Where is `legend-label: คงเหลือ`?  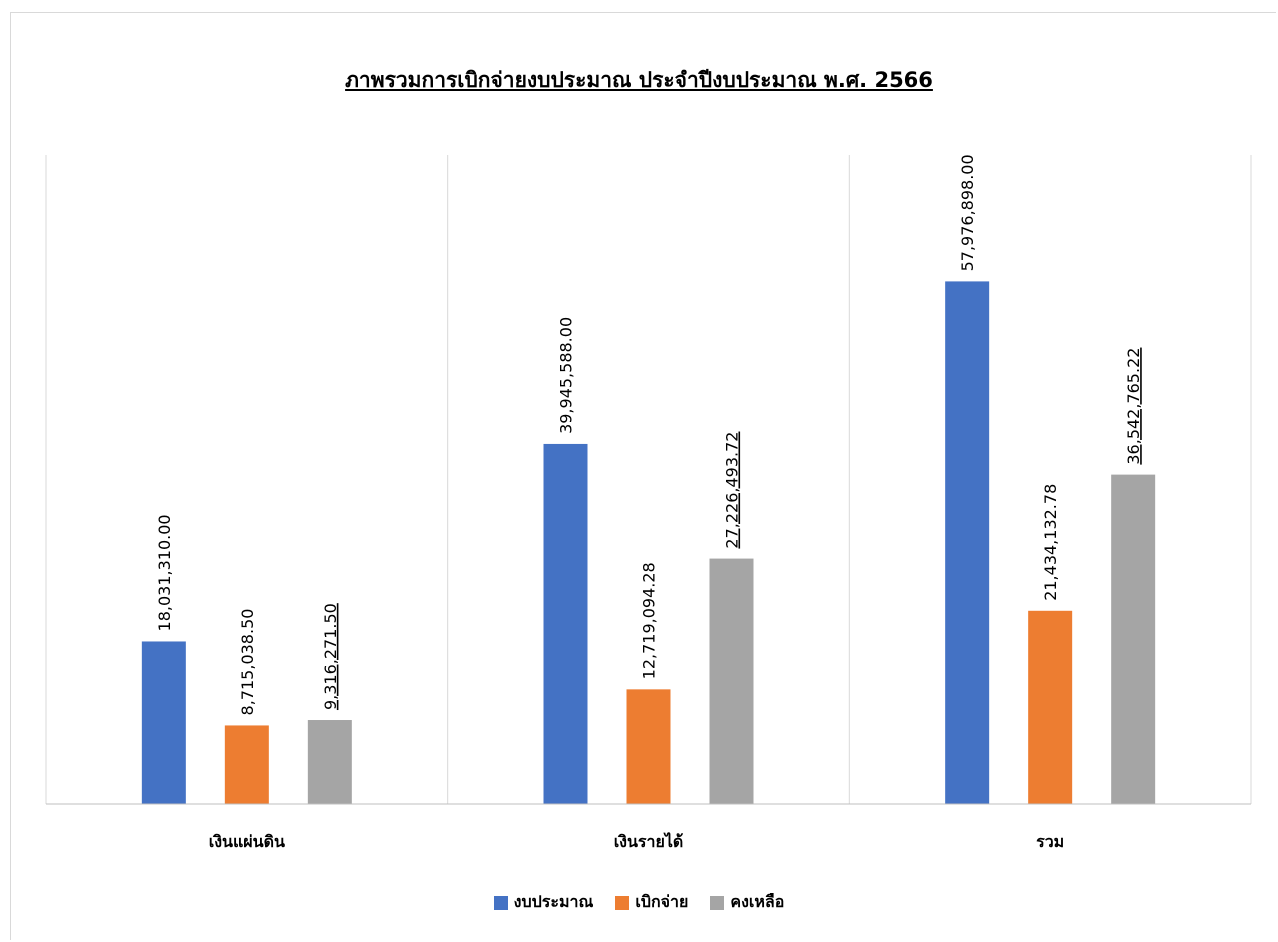
legend-label: คงเหลือ is located at coordinates (757, 901).